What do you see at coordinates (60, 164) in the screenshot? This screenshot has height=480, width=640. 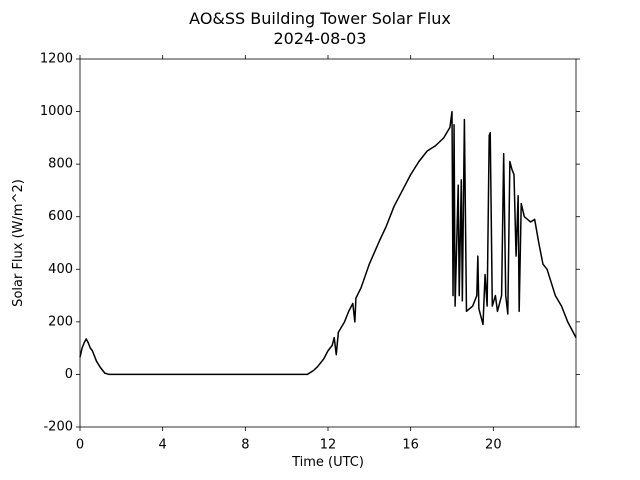 I see `y-tick-label: 800` at bounding box center [60, 164].